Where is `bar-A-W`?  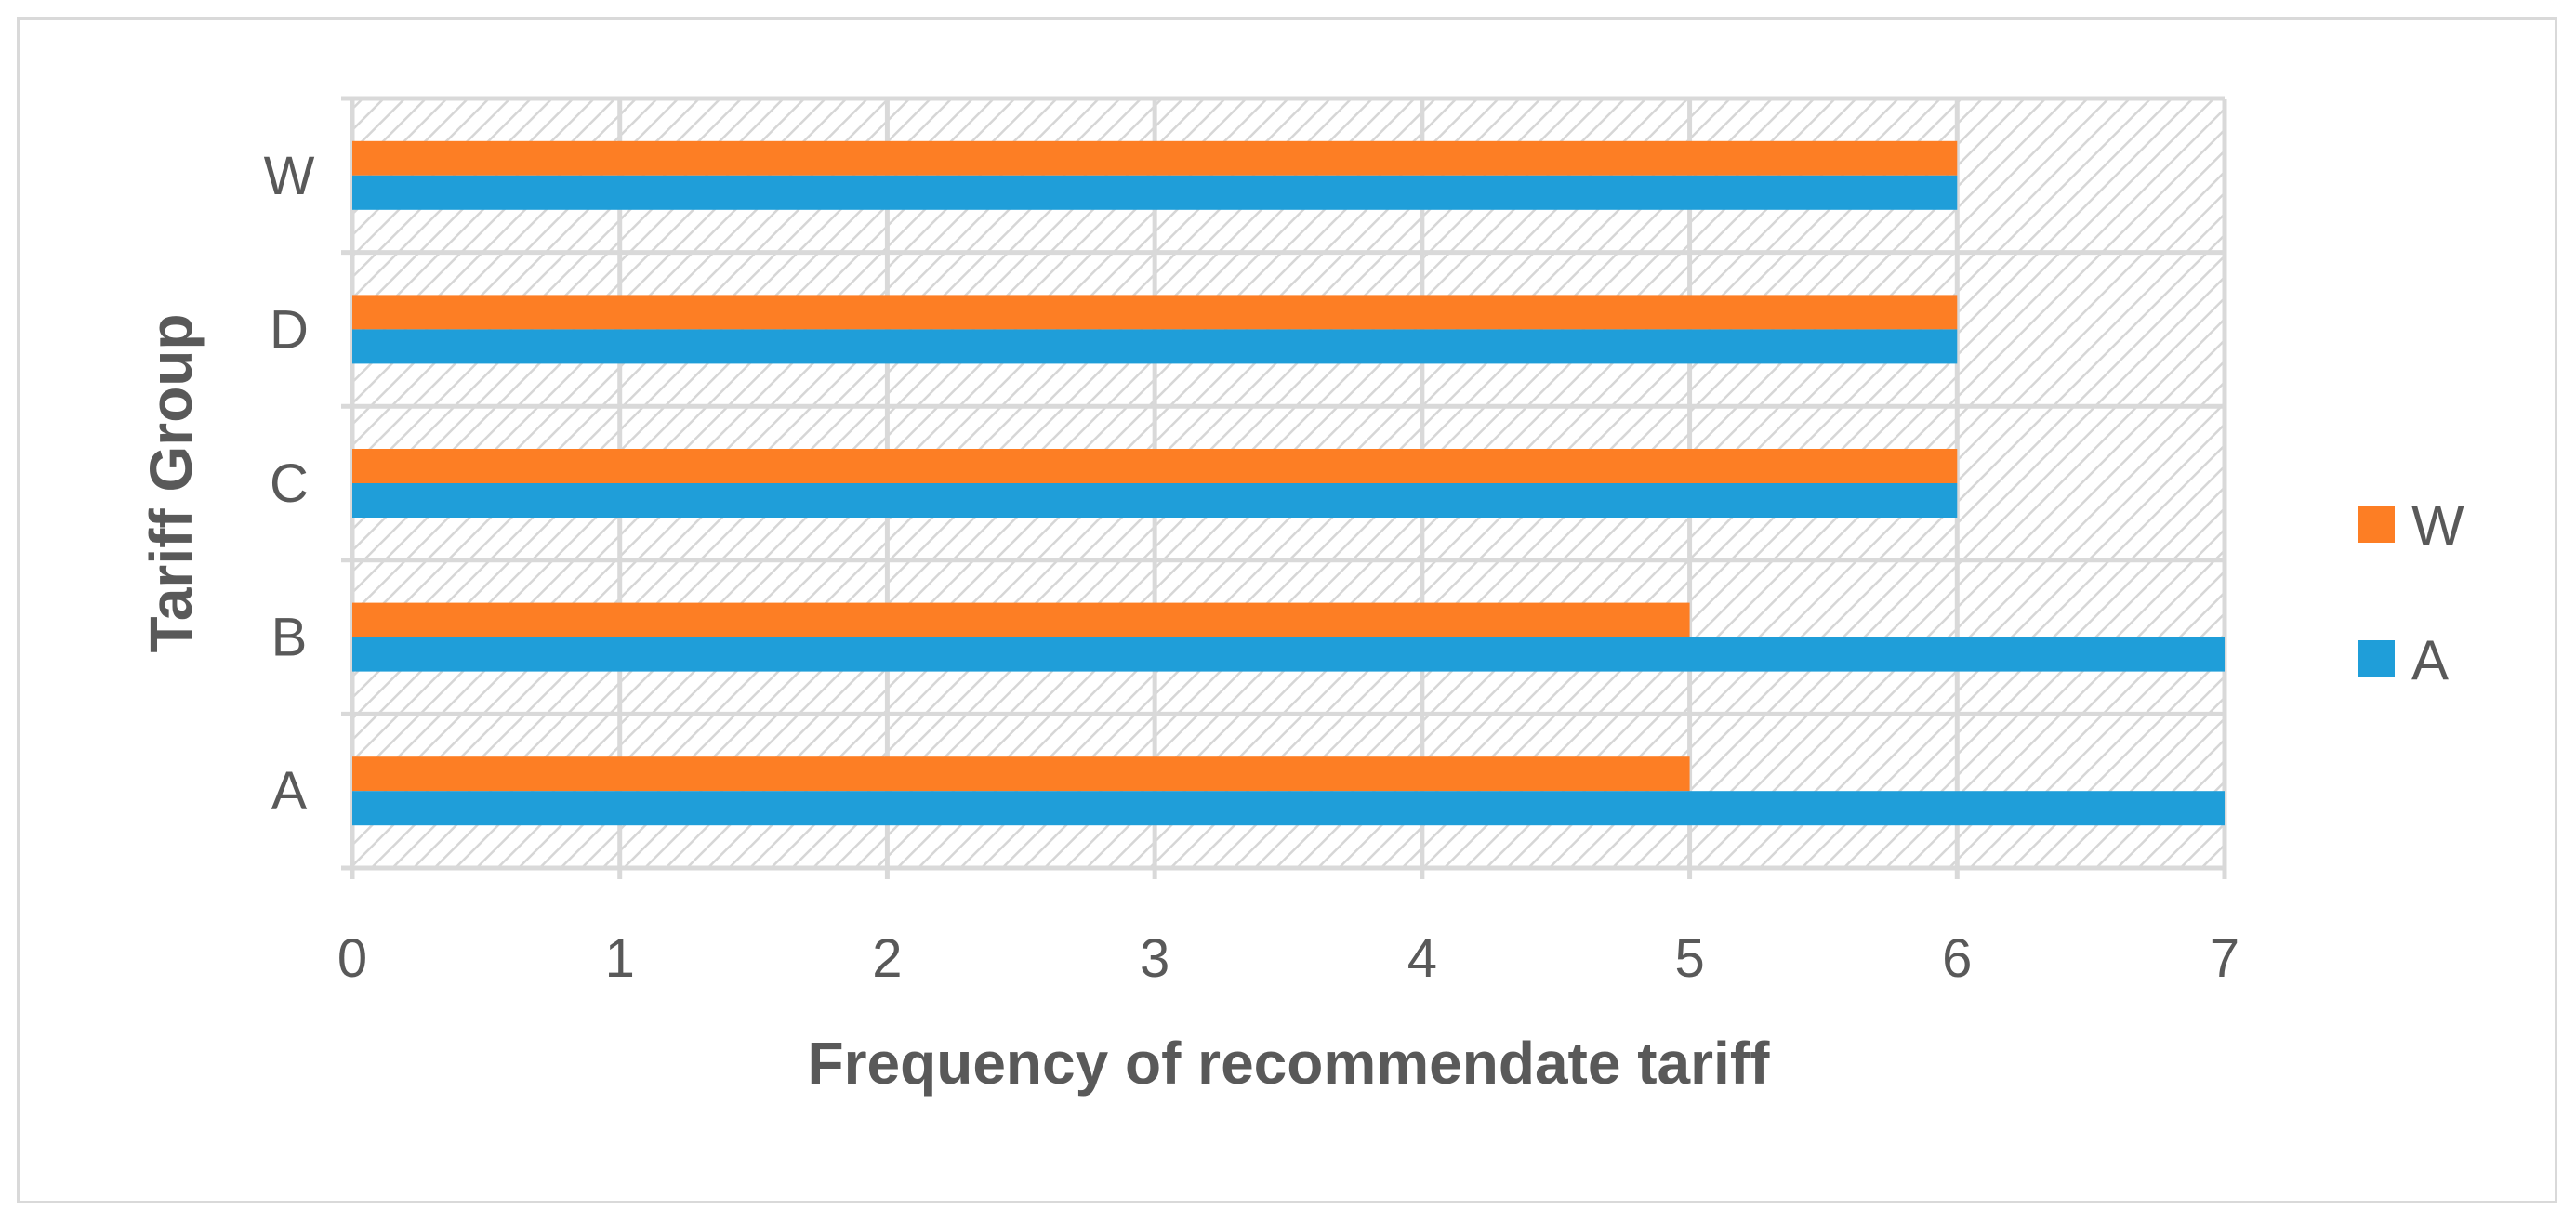 bar-A-W is located at coordinates (1155, 192).